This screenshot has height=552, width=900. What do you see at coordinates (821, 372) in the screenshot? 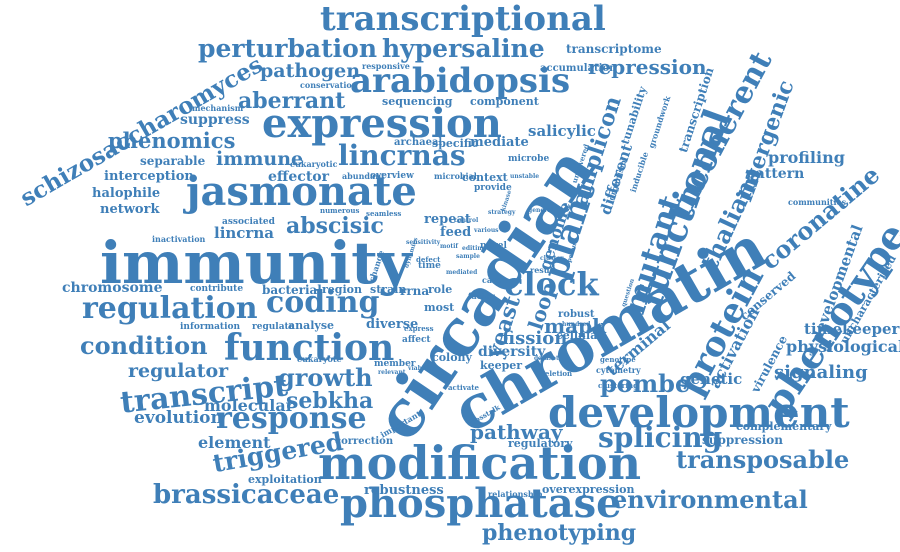
I see `word-signaling: signaling` at bounding box center [821, 372].